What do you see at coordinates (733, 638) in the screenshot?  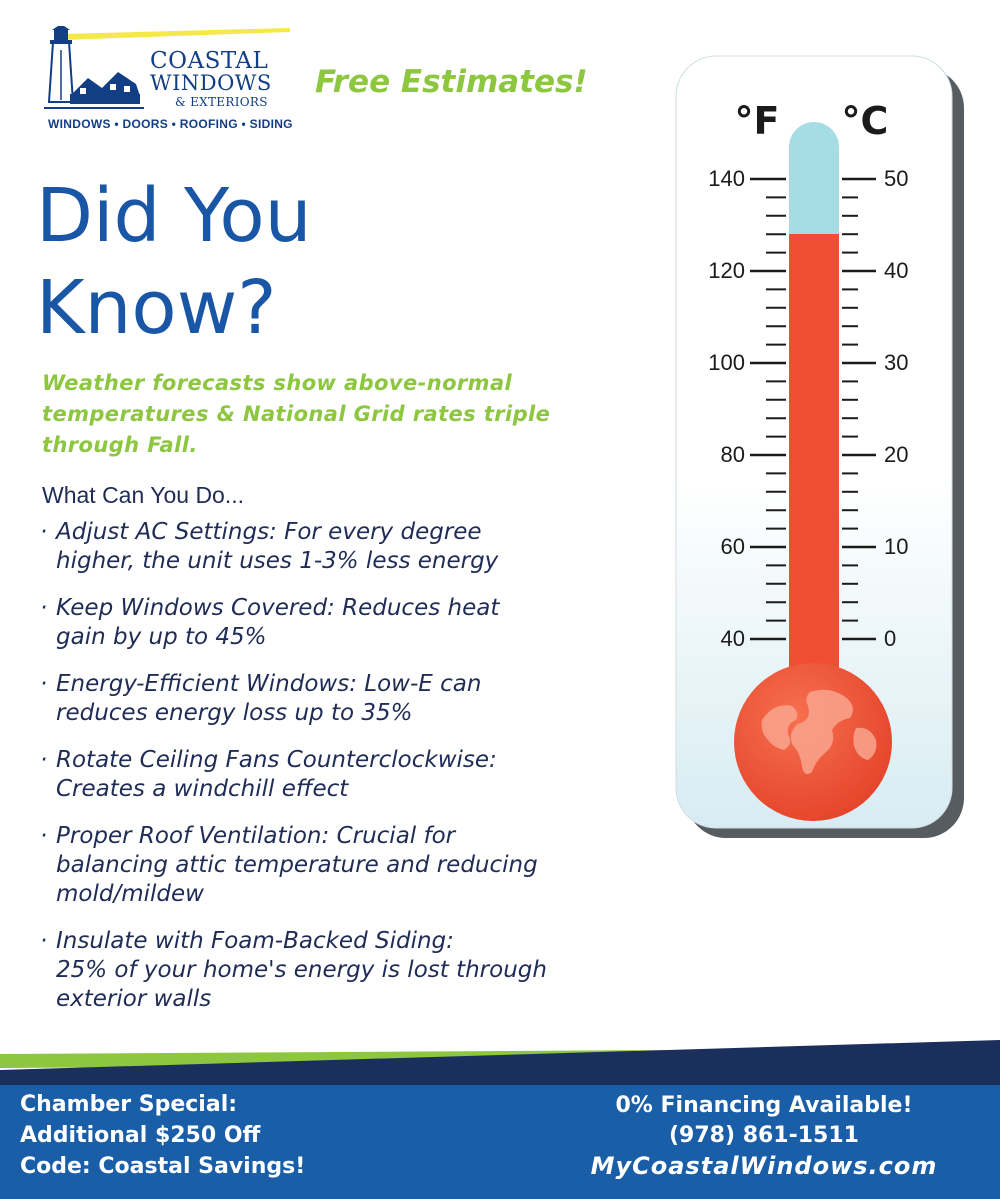 I see `f-label: 40` at bounding box center [733, 638].